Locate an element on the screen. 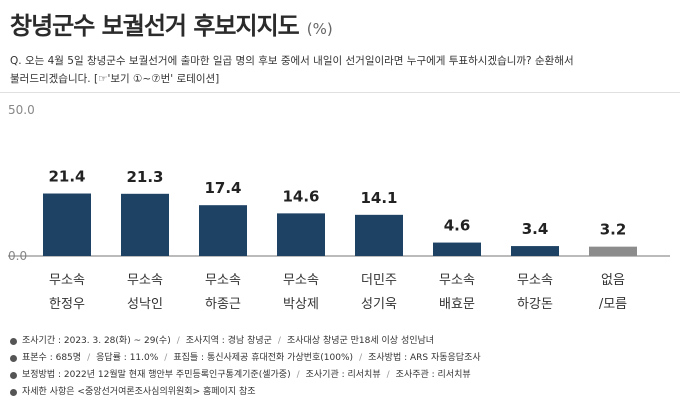  footnote-text: 표본수 : 685명 is located at coordinates (52, 358).